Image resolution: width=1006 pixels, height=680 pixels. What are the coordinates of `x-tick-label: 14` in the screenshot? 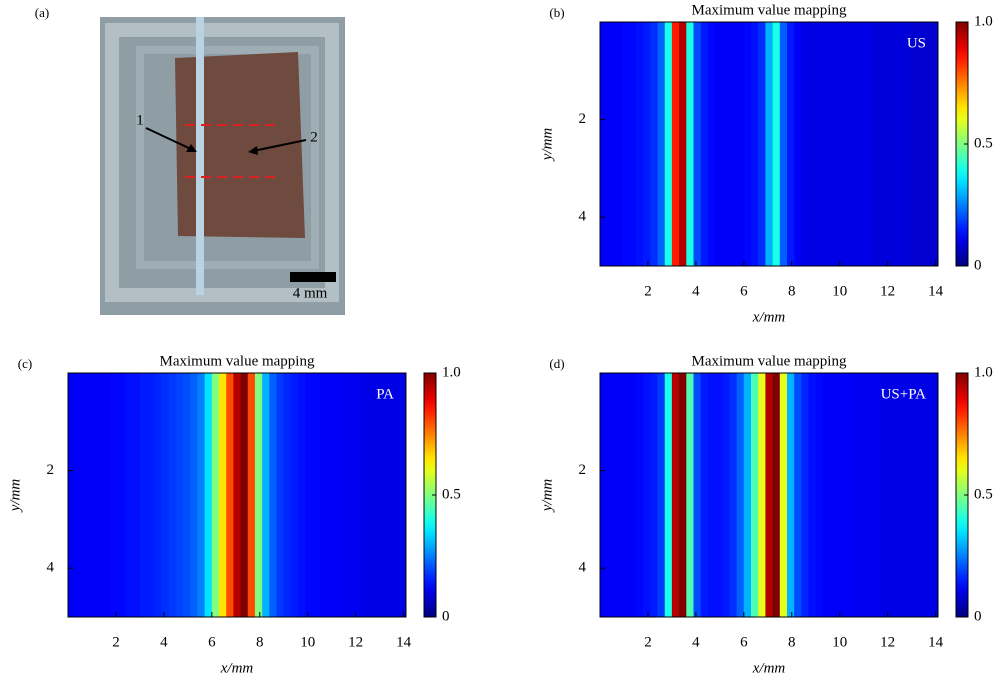 It's located at (404, 642).